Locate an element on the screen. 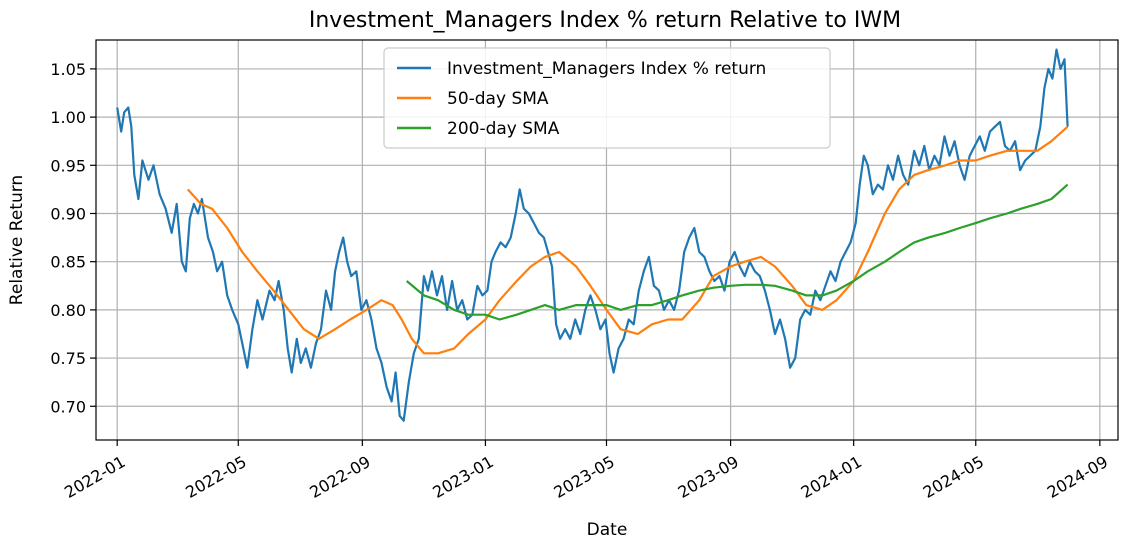  x-tick-label-4: 2023-05 is located at coordinates (583, 477).